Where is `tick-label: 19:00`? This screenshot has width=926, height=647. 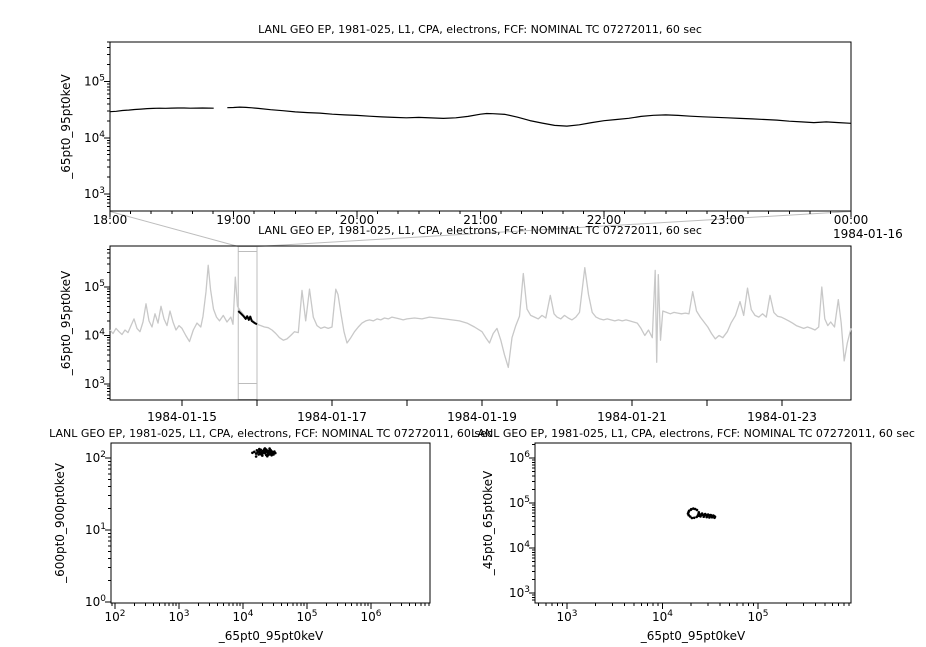
tick-label: 19:00 is located at coordinates (233, 220).